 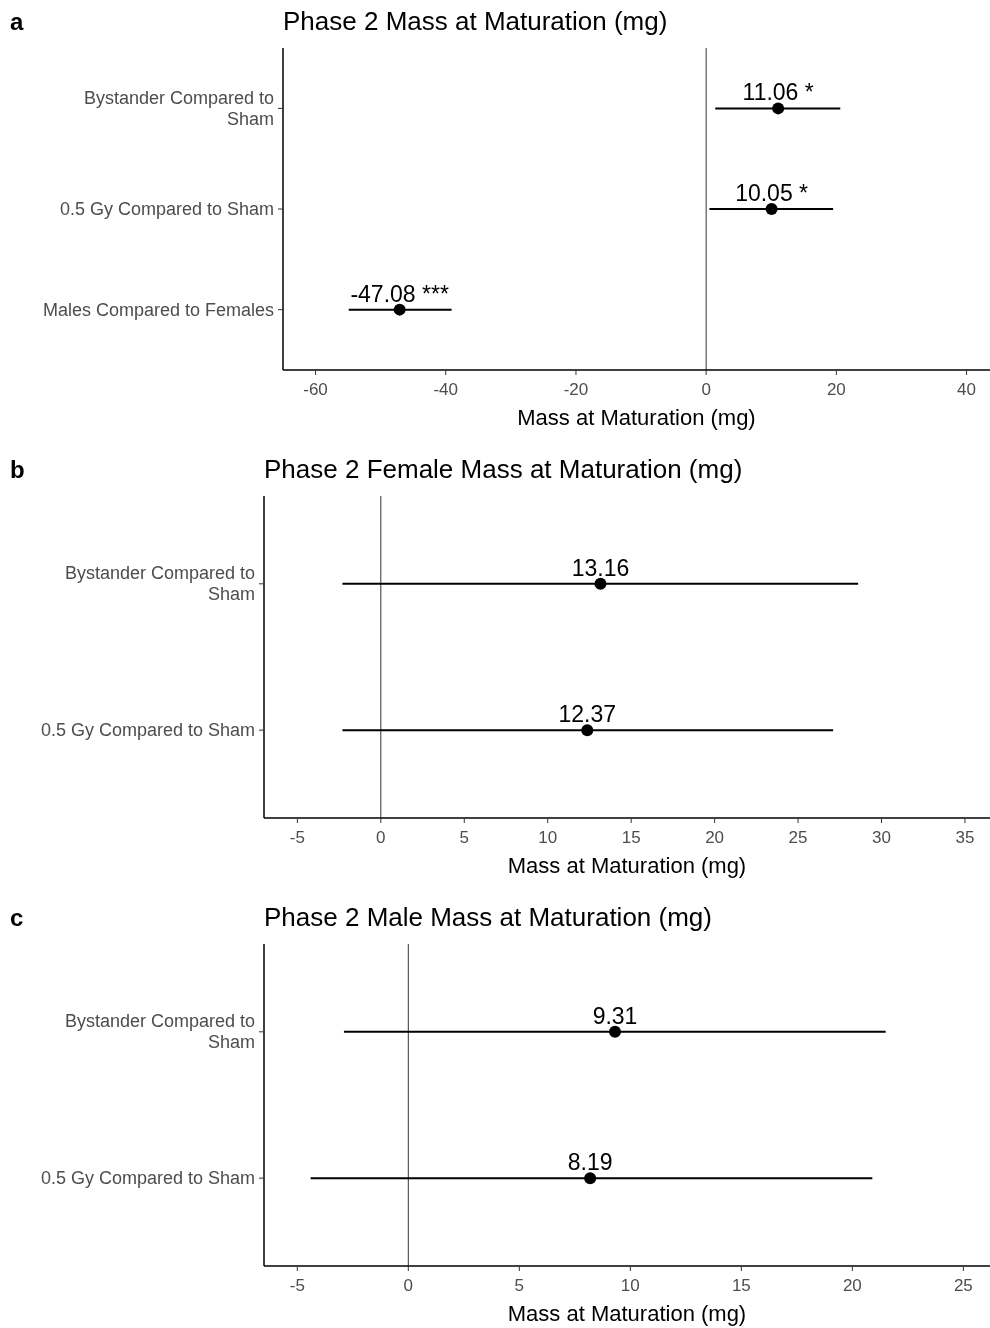 What do you see at coordinates (772, 193) in the screenshot?
I see `data-label: 10.05 *` at bounding box center [772, 193].